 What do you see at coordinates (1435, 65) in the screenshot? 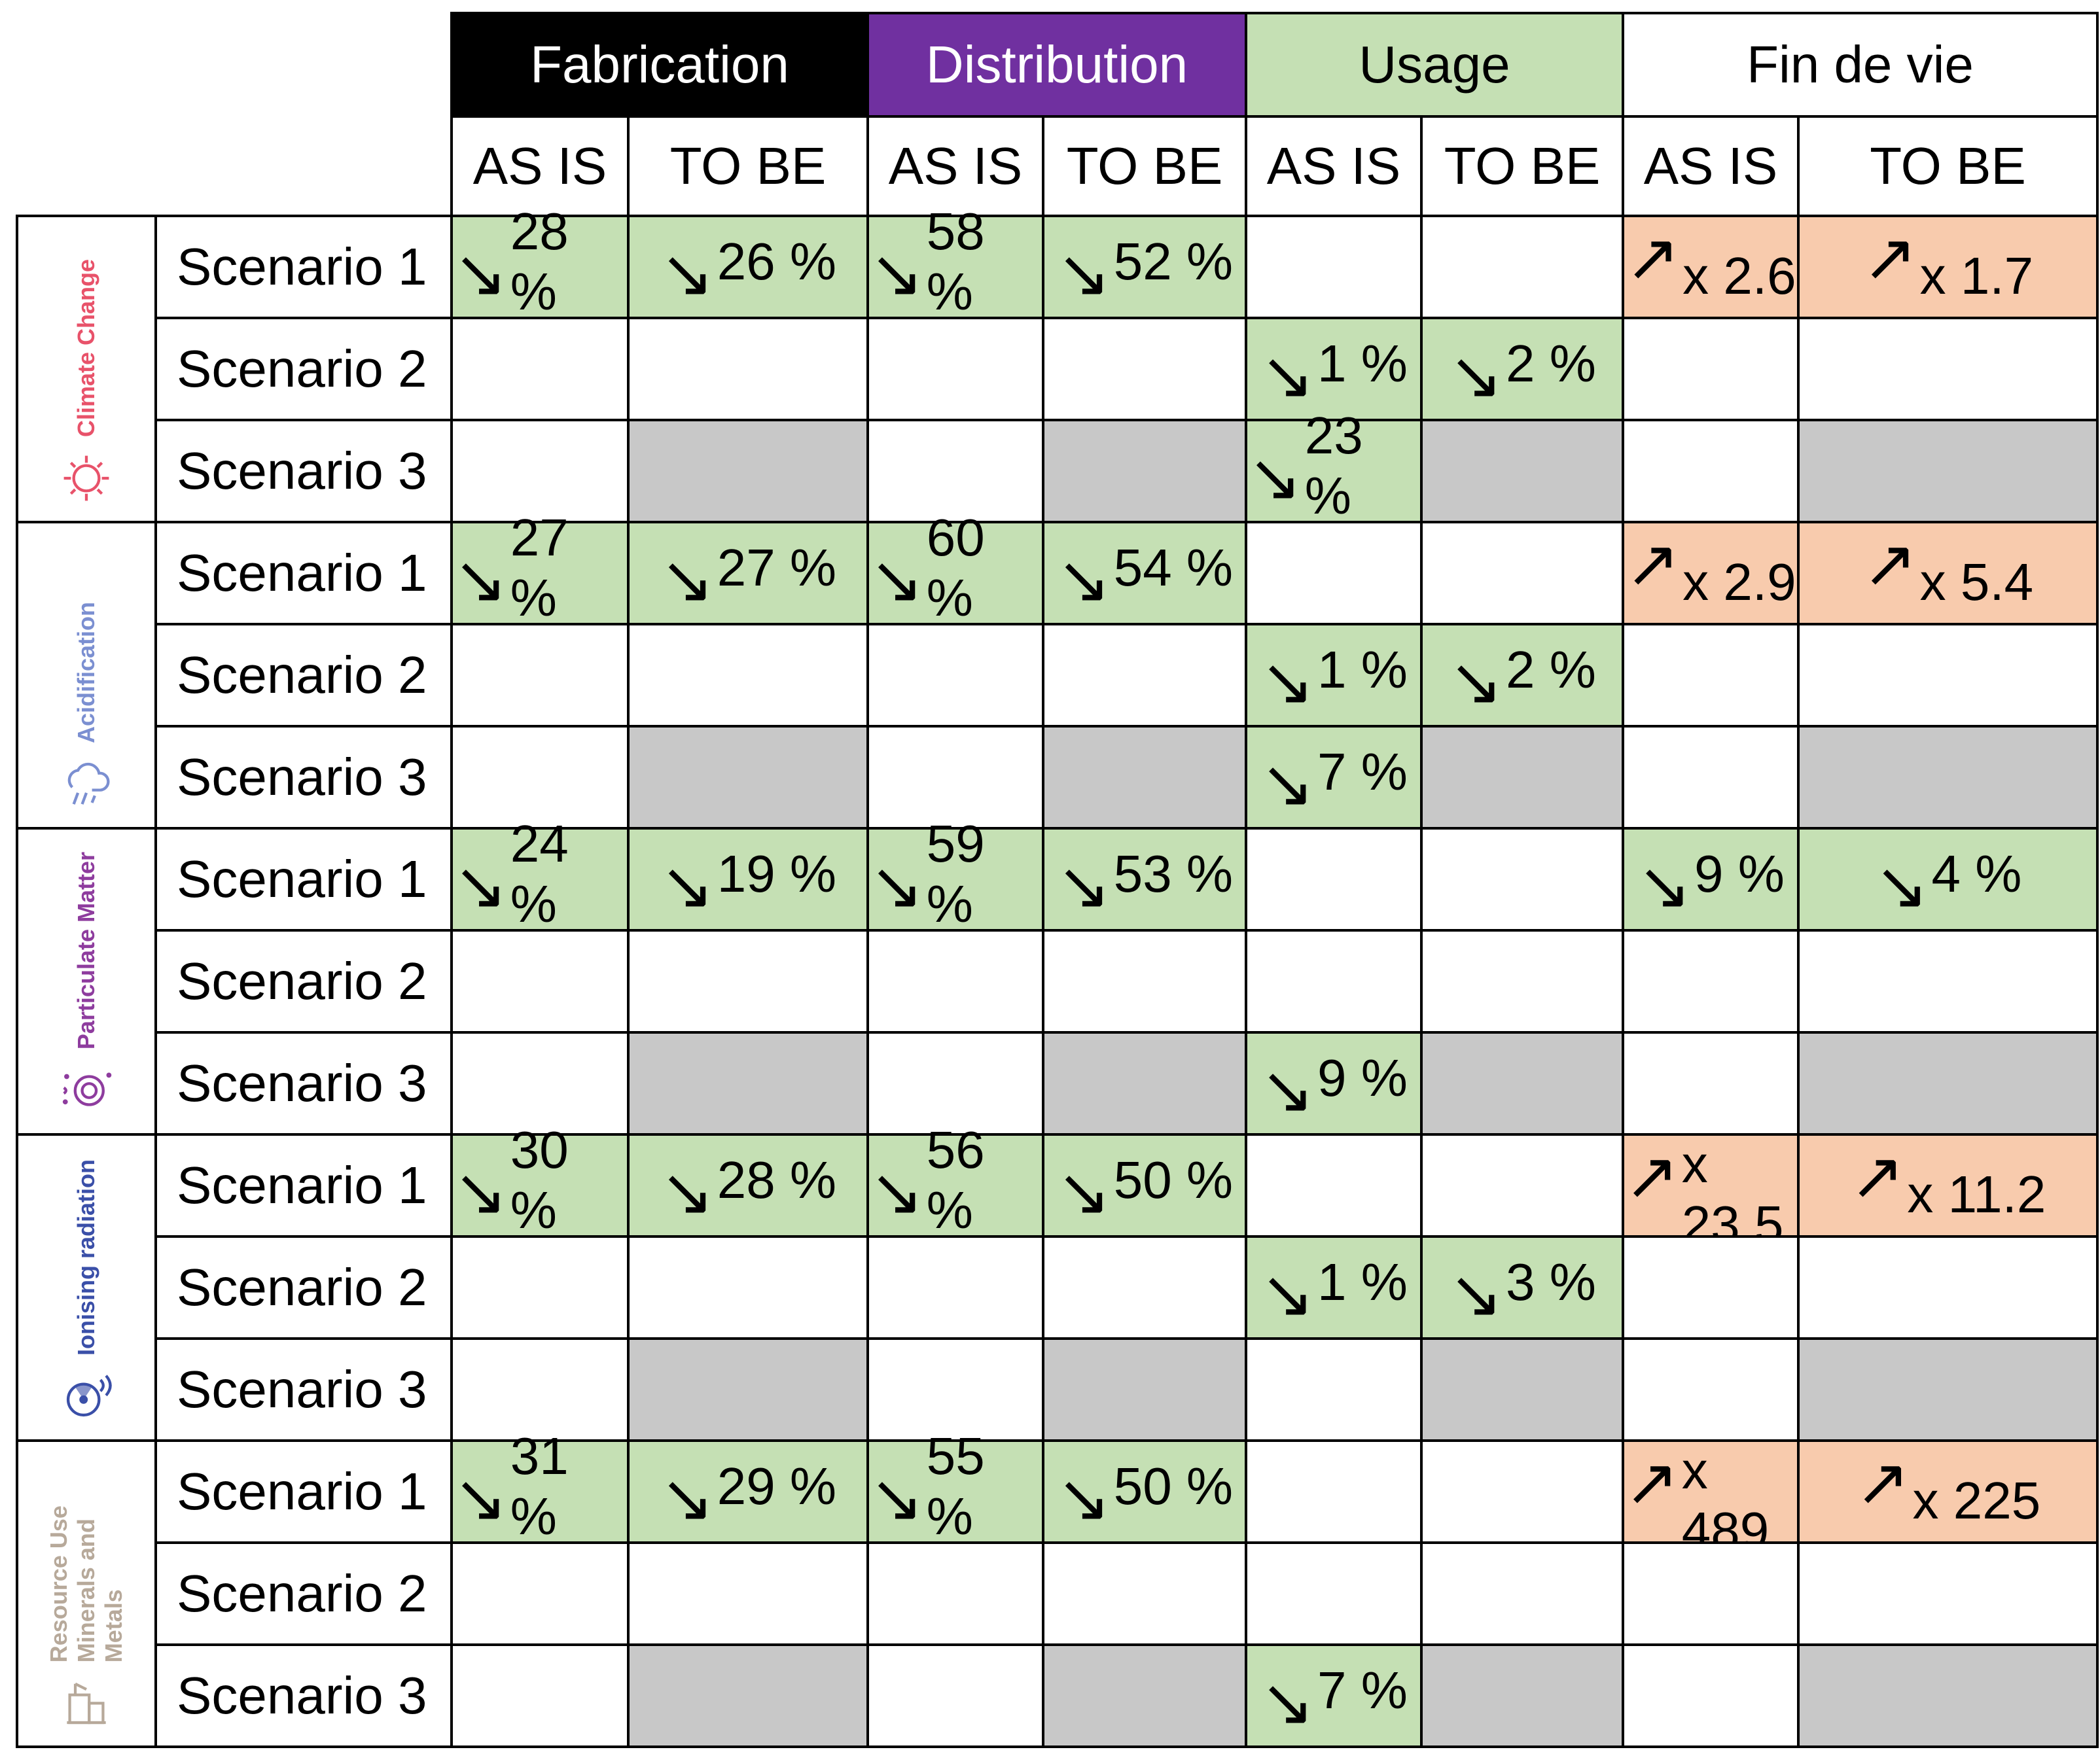
I see `phase-header: Usage` at bounding box center [1435, 65].